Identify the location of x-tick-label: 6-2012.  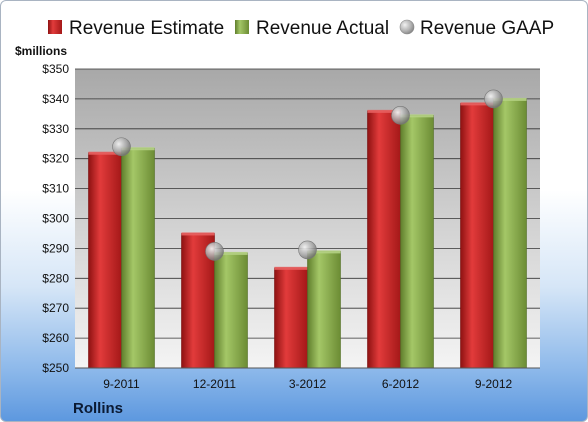
(401, 384).